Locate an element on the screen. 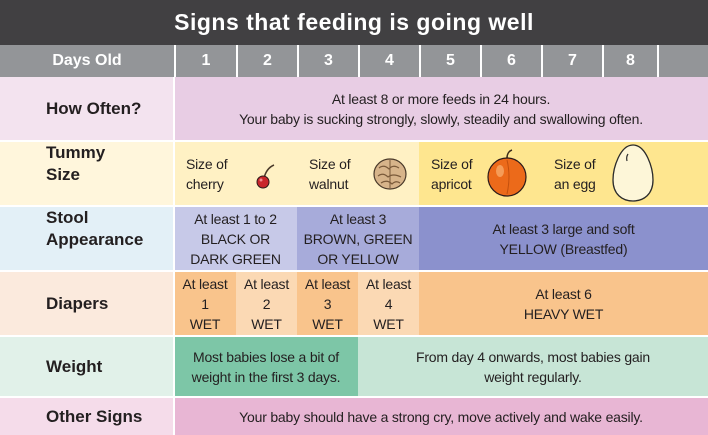 The image size is (708, 435). stool-label-line-2: Appearance is located at coordinates (95, 239).